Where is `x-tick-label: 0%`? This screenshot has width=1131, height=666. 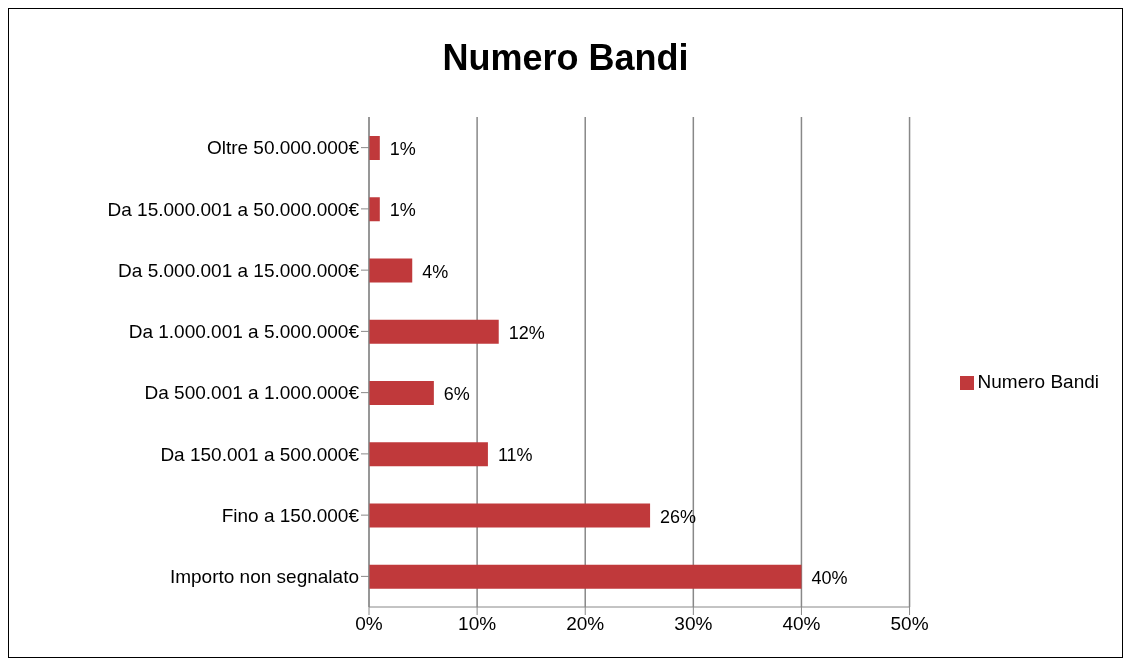 x-tick-label: 0% is located at coordinates (369, 624).